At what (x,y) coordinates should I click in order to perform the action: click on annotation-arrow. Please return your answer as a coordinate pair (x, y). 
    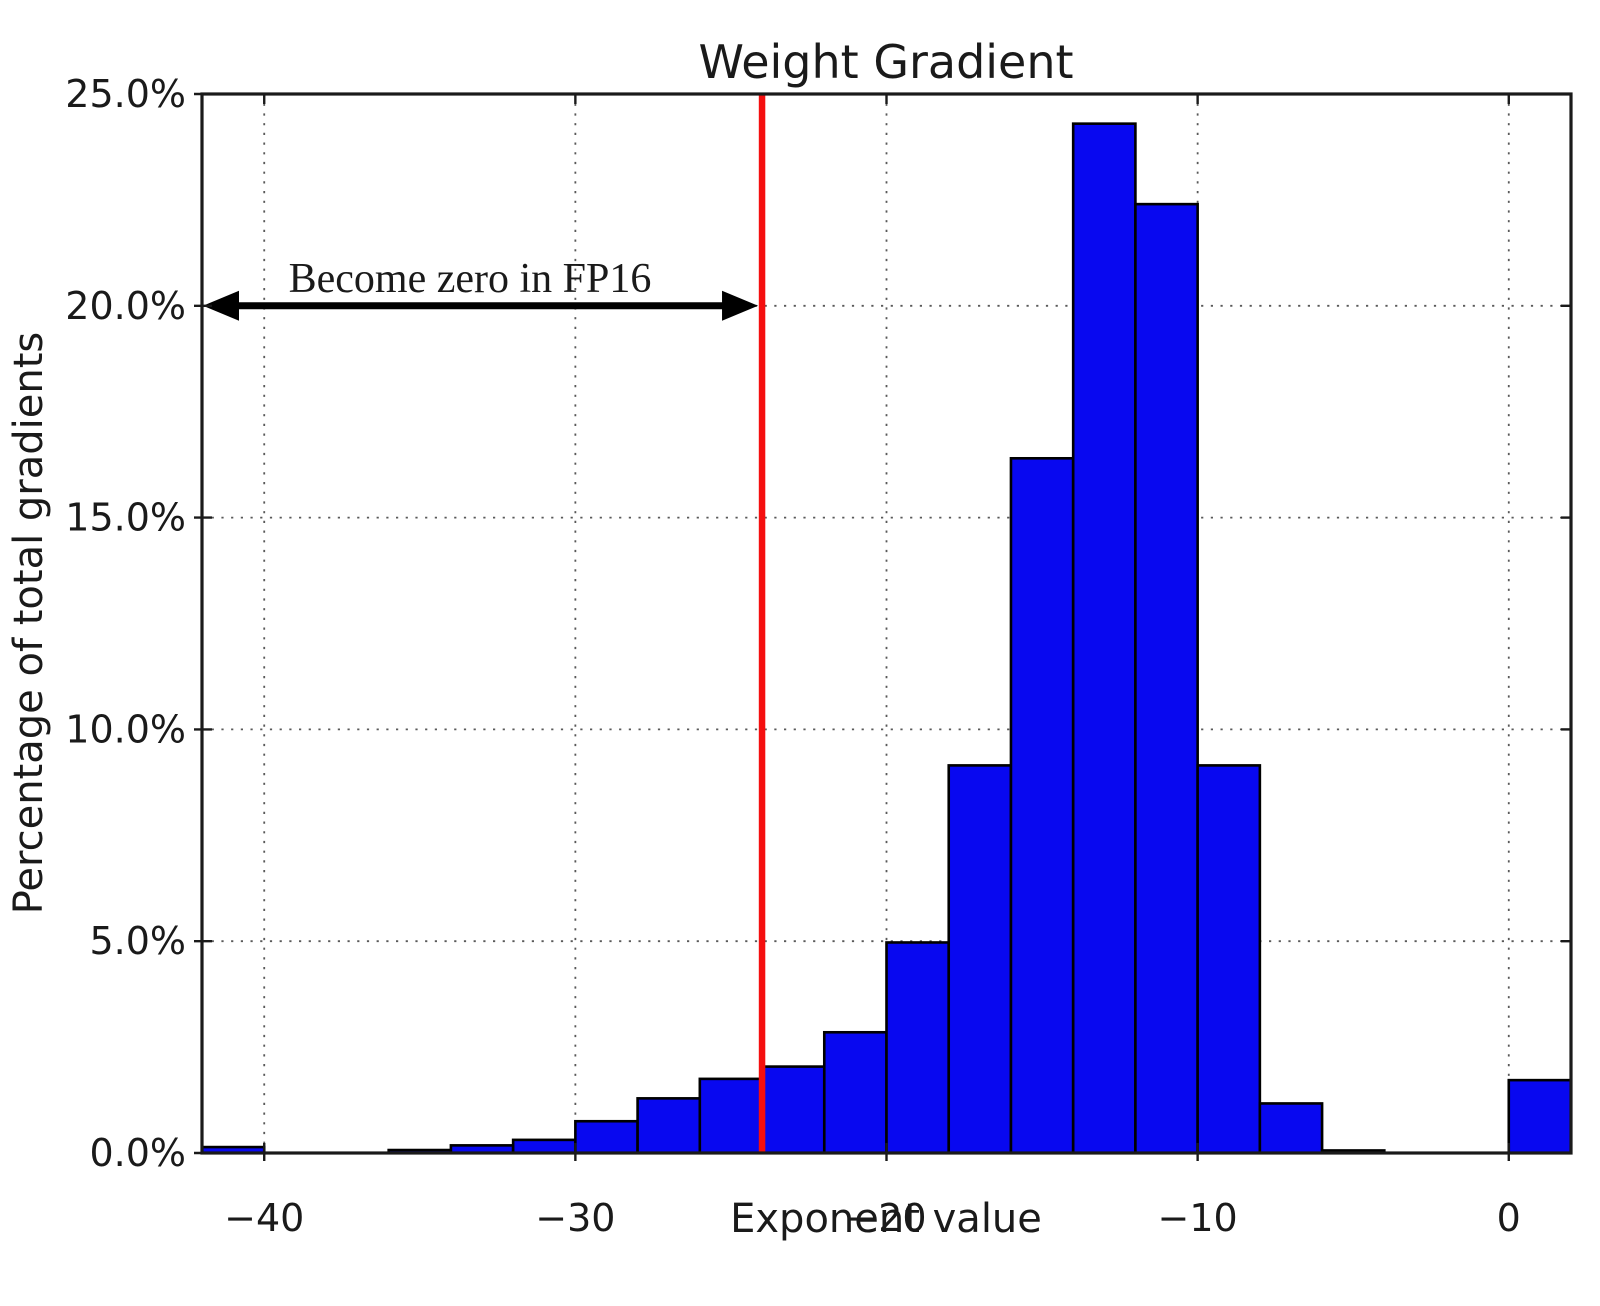
    Looking at the image, I should click on (481, 305).